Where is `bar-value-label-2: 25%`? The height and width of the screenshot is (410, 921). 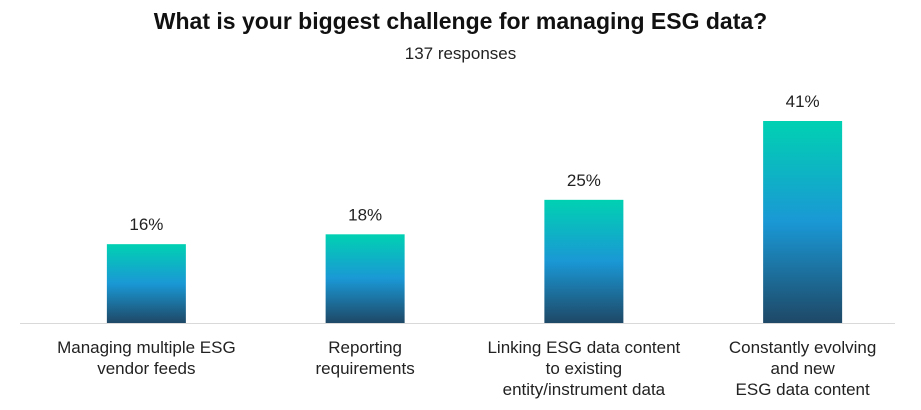
bar-value-label-2: 25% is located at coordinates (584, 180).